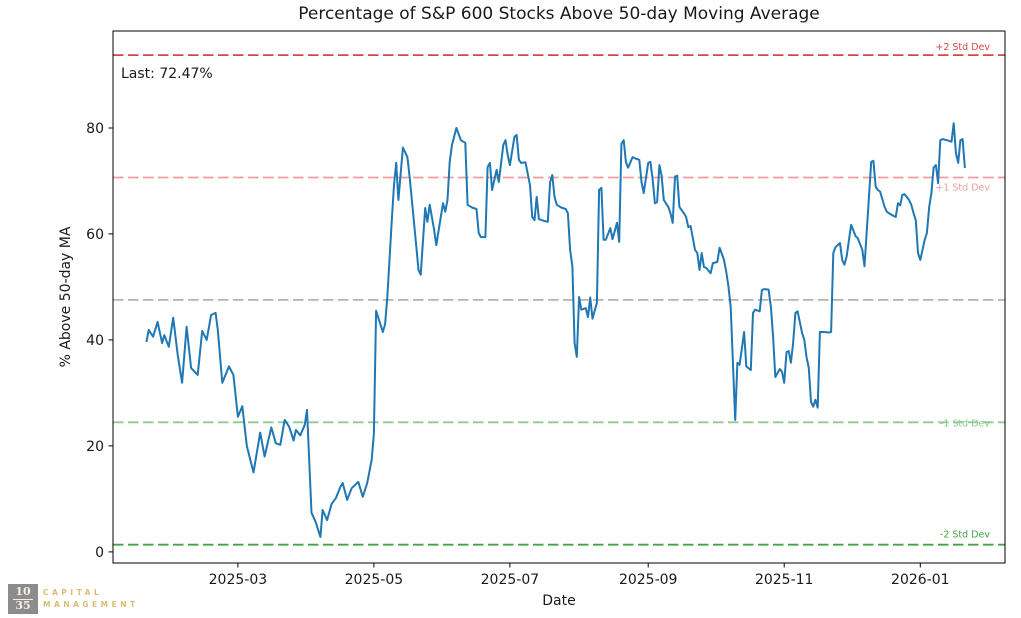 The image size is (1021, 618). I want to click on x-tick-label: 2026-01, so click(920, 580).